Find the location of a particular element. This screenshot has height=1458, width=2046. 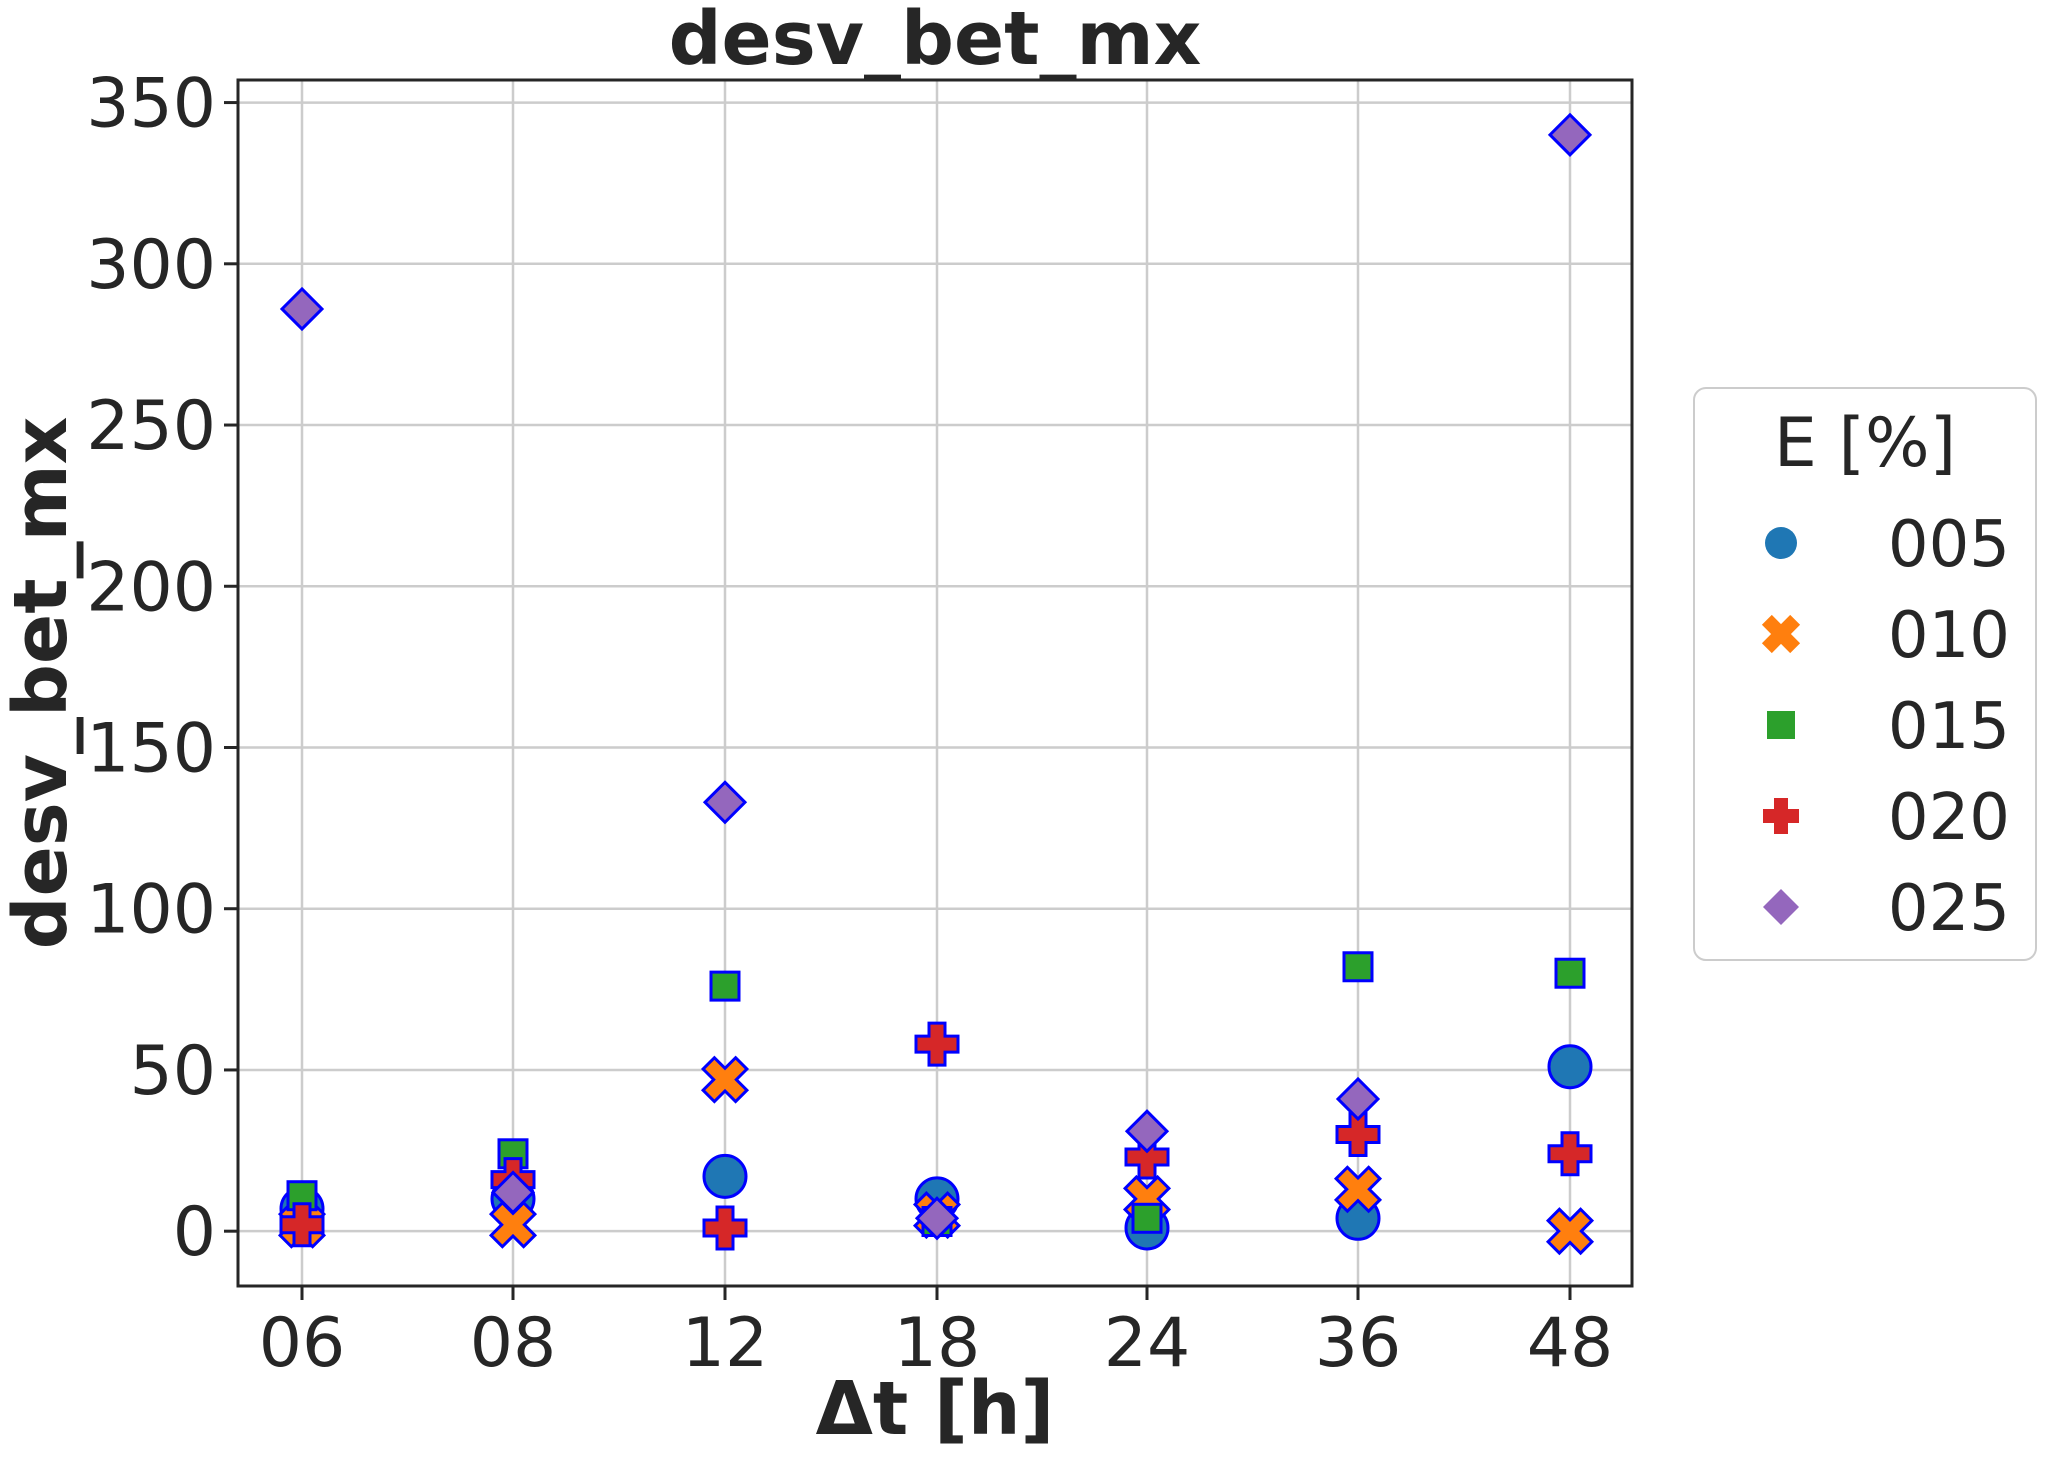

legend-item-010: 010 is located at coordinates (1885, 636).